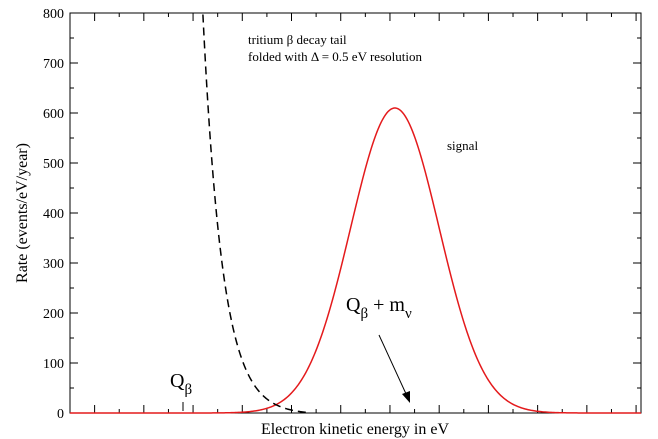  I want to click on y-tick-label: 800, so click(53, 14).